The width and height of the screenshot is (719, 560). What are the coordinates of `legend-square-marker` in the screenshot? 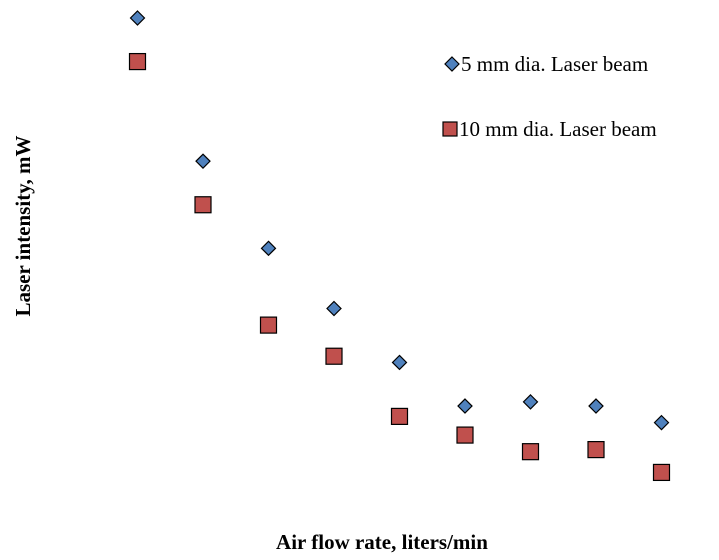 It's located at (450, 129).